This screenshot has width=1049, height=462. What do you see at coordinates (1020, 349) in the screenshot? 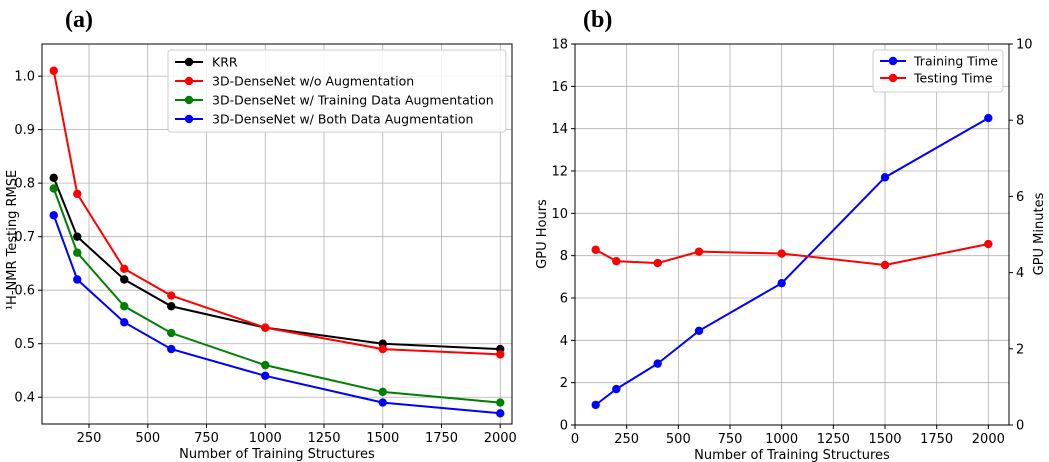
I see `chart-b-ytick-right-label: 2` at bounding box center [1020, 349].